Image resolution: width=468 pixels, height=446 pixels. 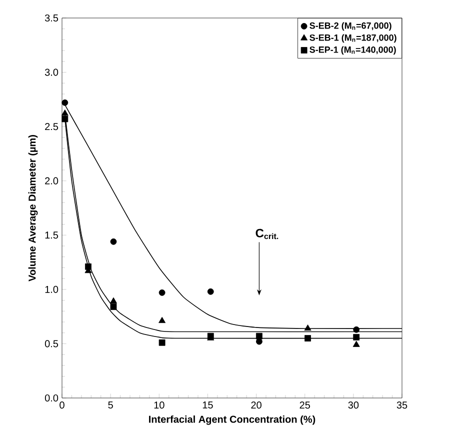 I want to click on y-tick-label: 3.5, so click(x=51, y=18).